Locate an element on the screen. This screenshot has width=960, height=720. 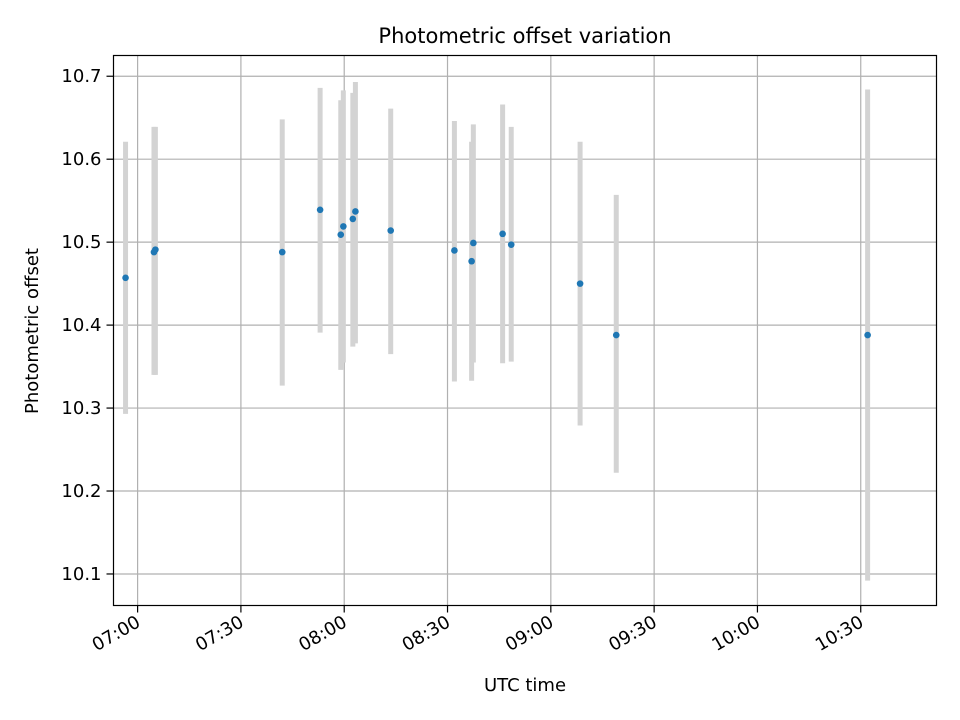
y-tick-label: 10.4 is located at coordinates (81, 325).